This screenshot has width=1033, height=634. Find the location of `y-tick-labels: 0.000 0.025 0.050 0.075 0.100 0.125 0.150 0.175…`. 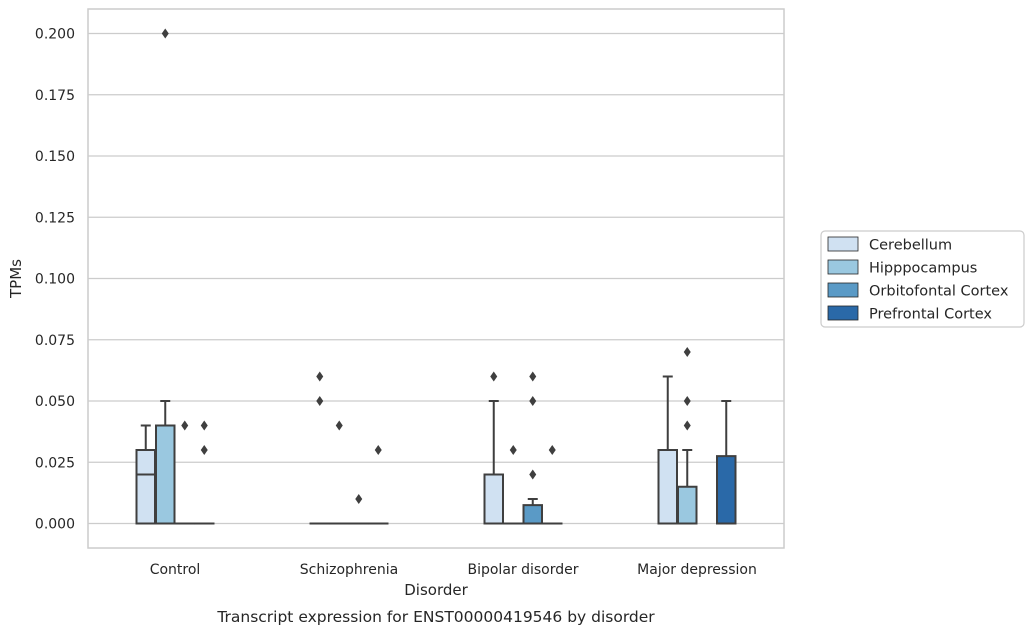

y-tick-labels: 0.000 0.025 0.050 0.075 0.100 0.125 0.150 0.175… is located at coordinates (55, 280).